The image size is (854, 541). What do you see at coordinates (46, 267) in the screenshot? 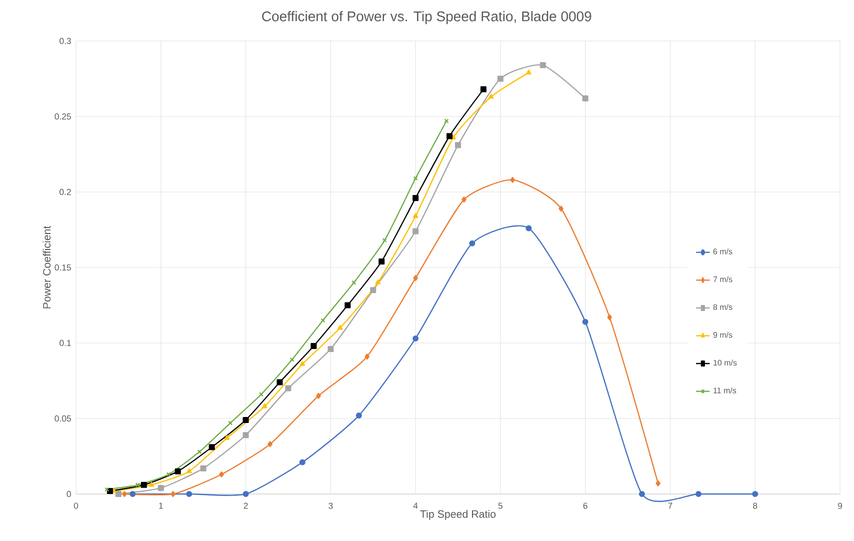
I see `y-axis-title: Power Coefficient` at bounding box center [46, 267].